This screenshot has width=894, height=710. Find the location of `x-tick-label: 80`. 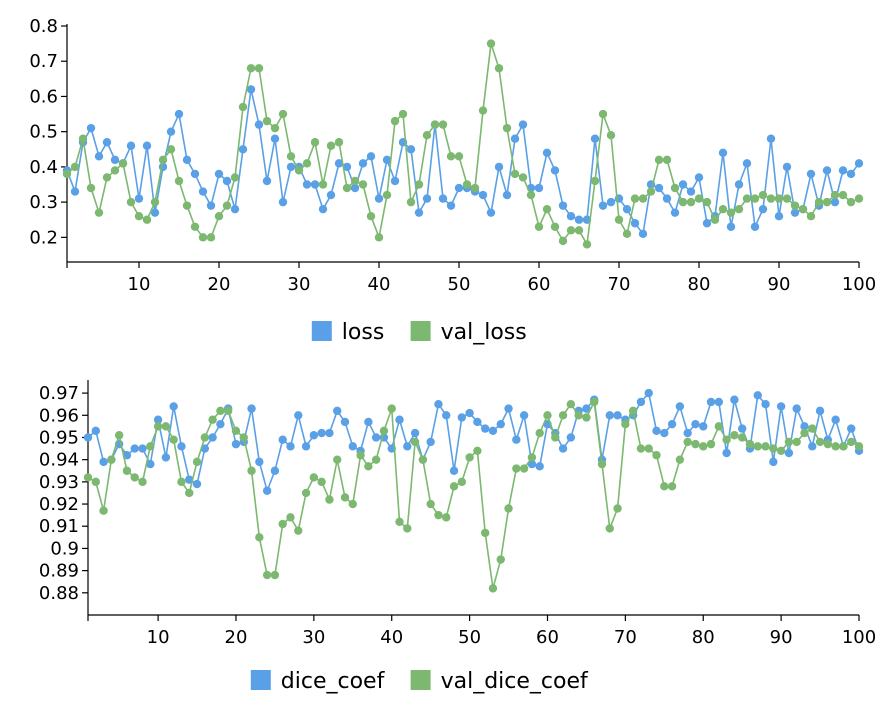

x-tick-label: 80 is located at coordinates (699, 284).